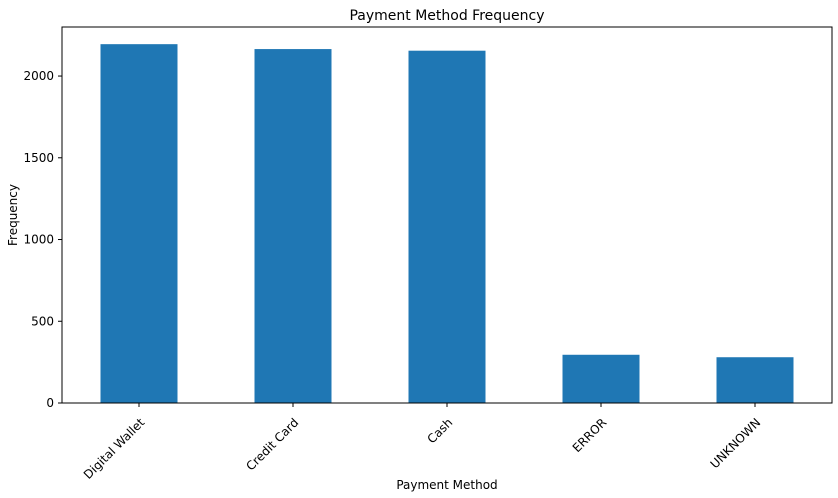 The height and width of the screenshot is (498, 838). I want to click on x-tick-label: UNKNOWN, so click(736, 443).